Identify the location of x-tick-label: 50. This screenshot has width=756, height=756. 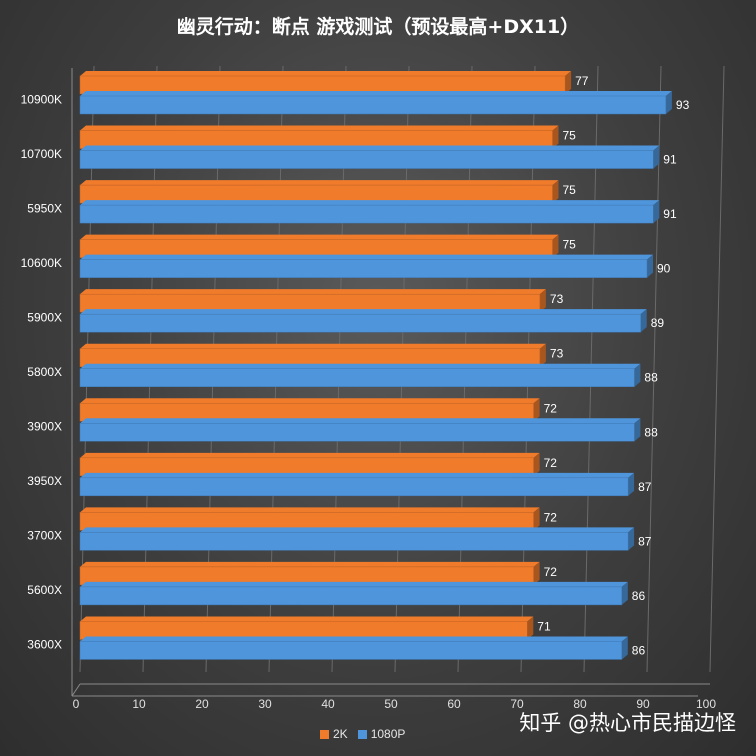
(391, 704).